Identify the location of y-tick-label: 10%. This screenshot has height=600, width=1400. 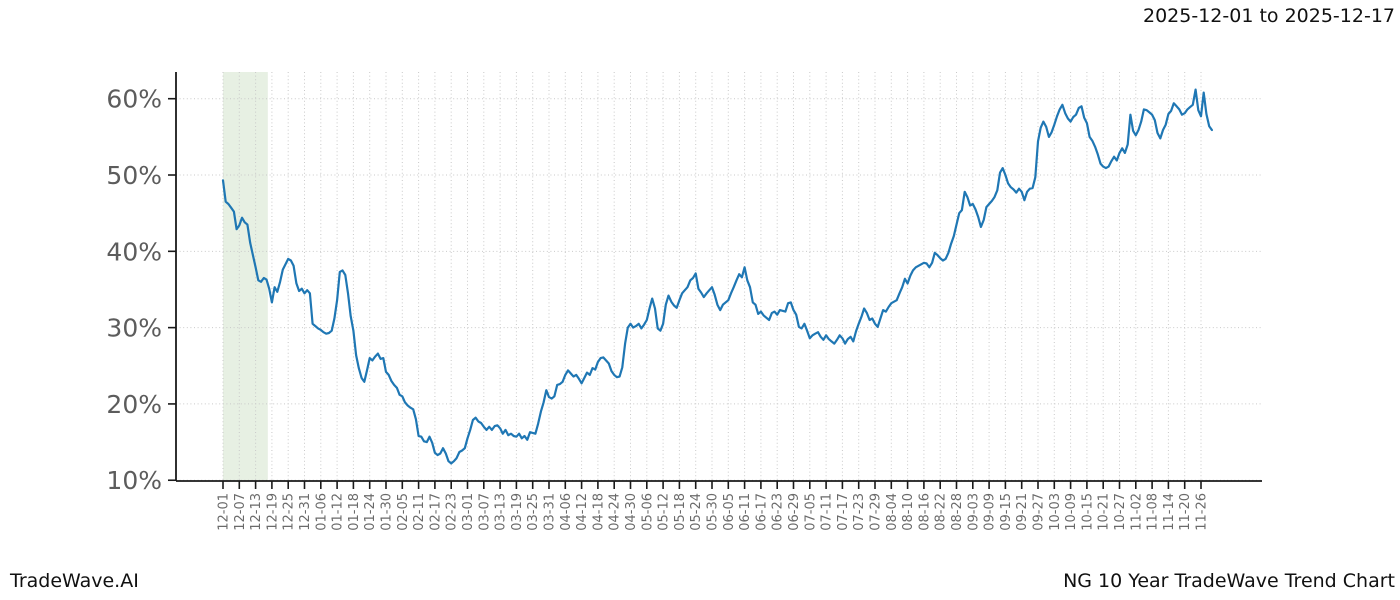
(134, 480).